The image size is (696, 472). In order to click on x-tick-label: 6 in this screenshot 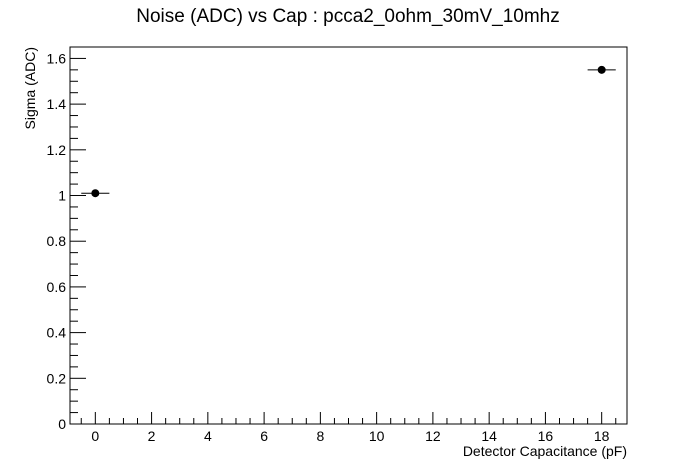, I will do `click(264, 436)`.